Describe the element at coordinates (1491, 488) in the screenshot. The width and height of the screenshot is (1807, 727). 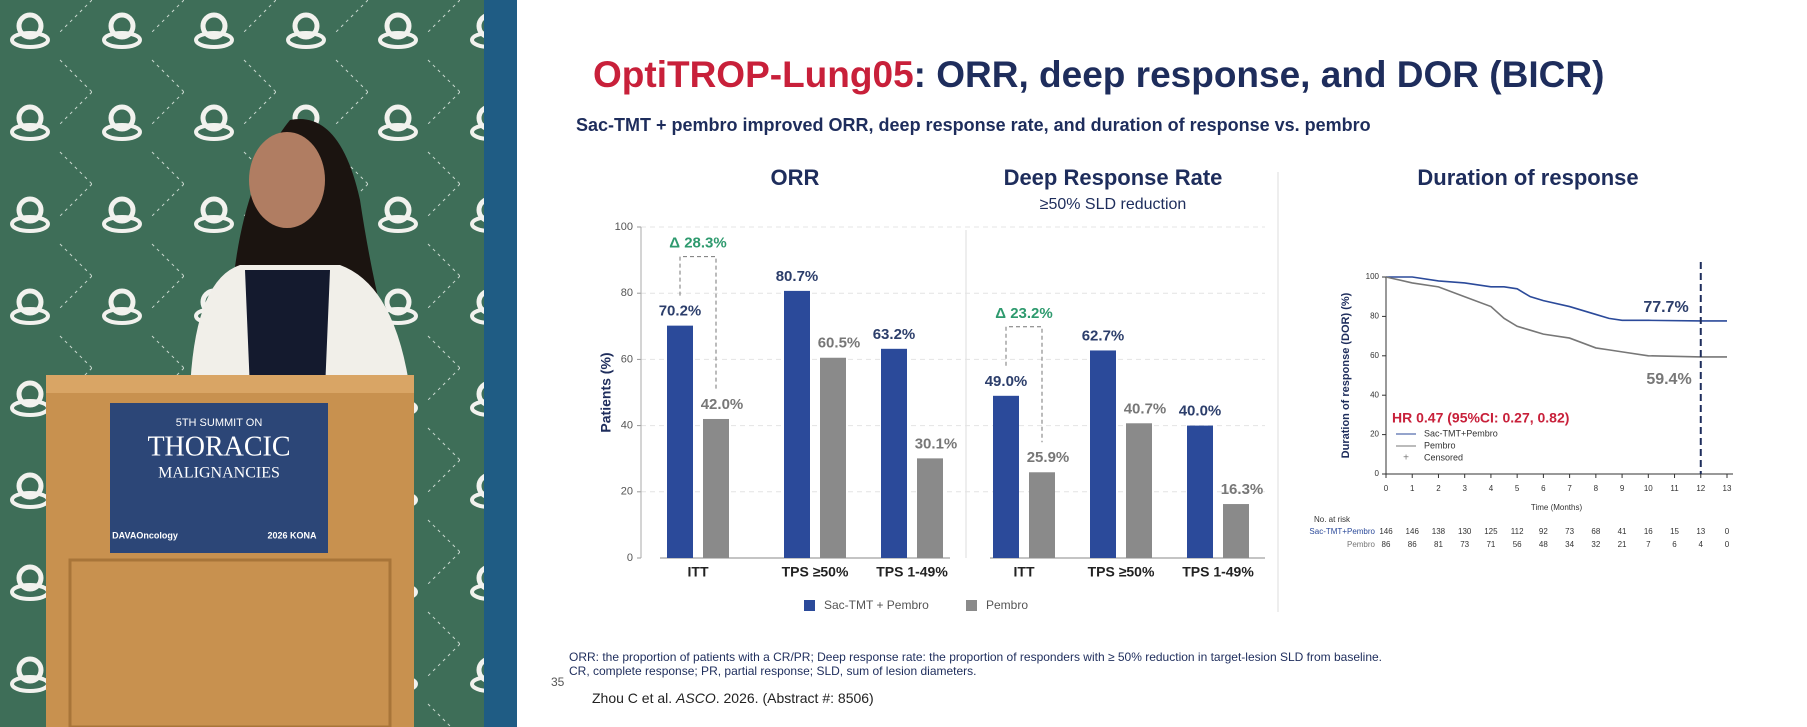
I see `x-tick-label: 4` at that location.